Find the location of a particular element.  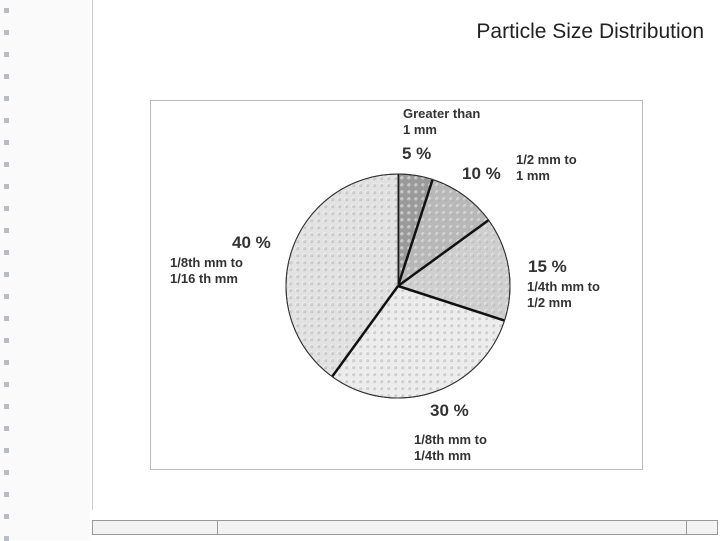

value-label: 40 % is located at coordinates (251, 242).